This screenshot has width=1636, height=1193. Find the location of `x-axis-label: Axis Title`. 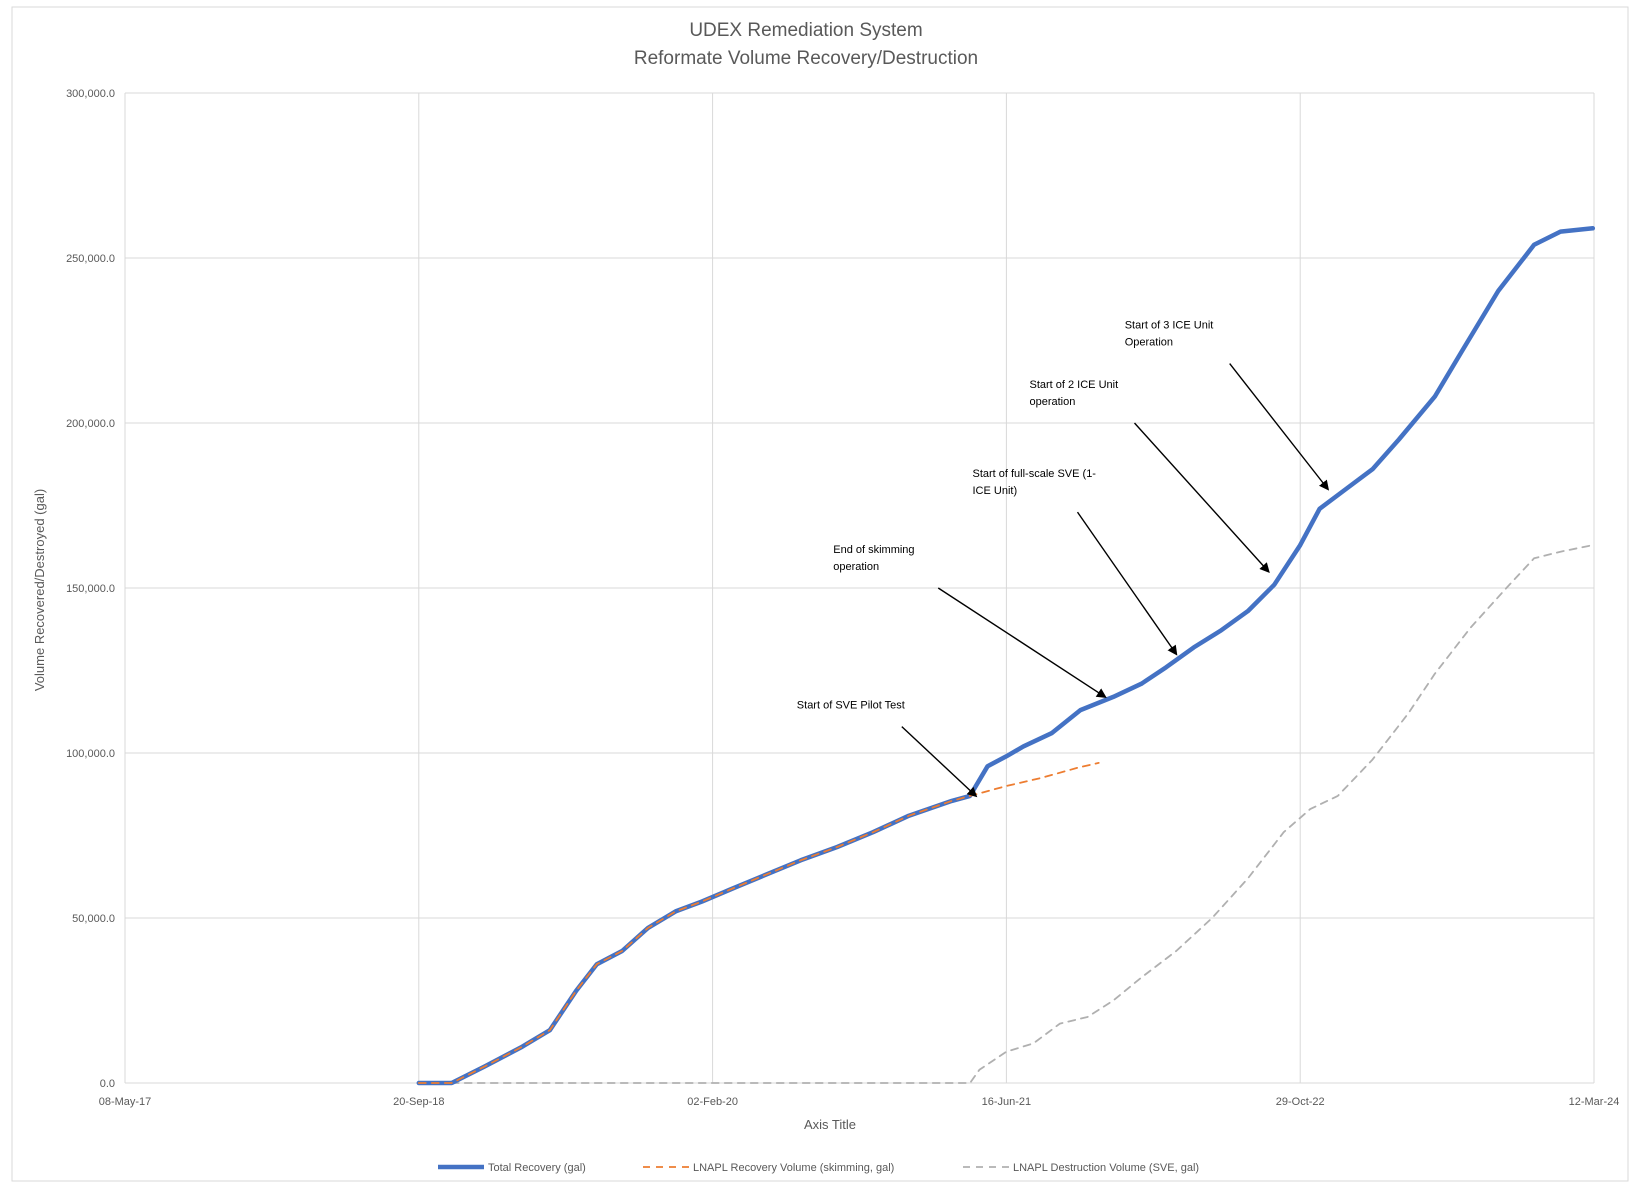

x-axis-label: Axis Title is located at coordinates (830, 1124).